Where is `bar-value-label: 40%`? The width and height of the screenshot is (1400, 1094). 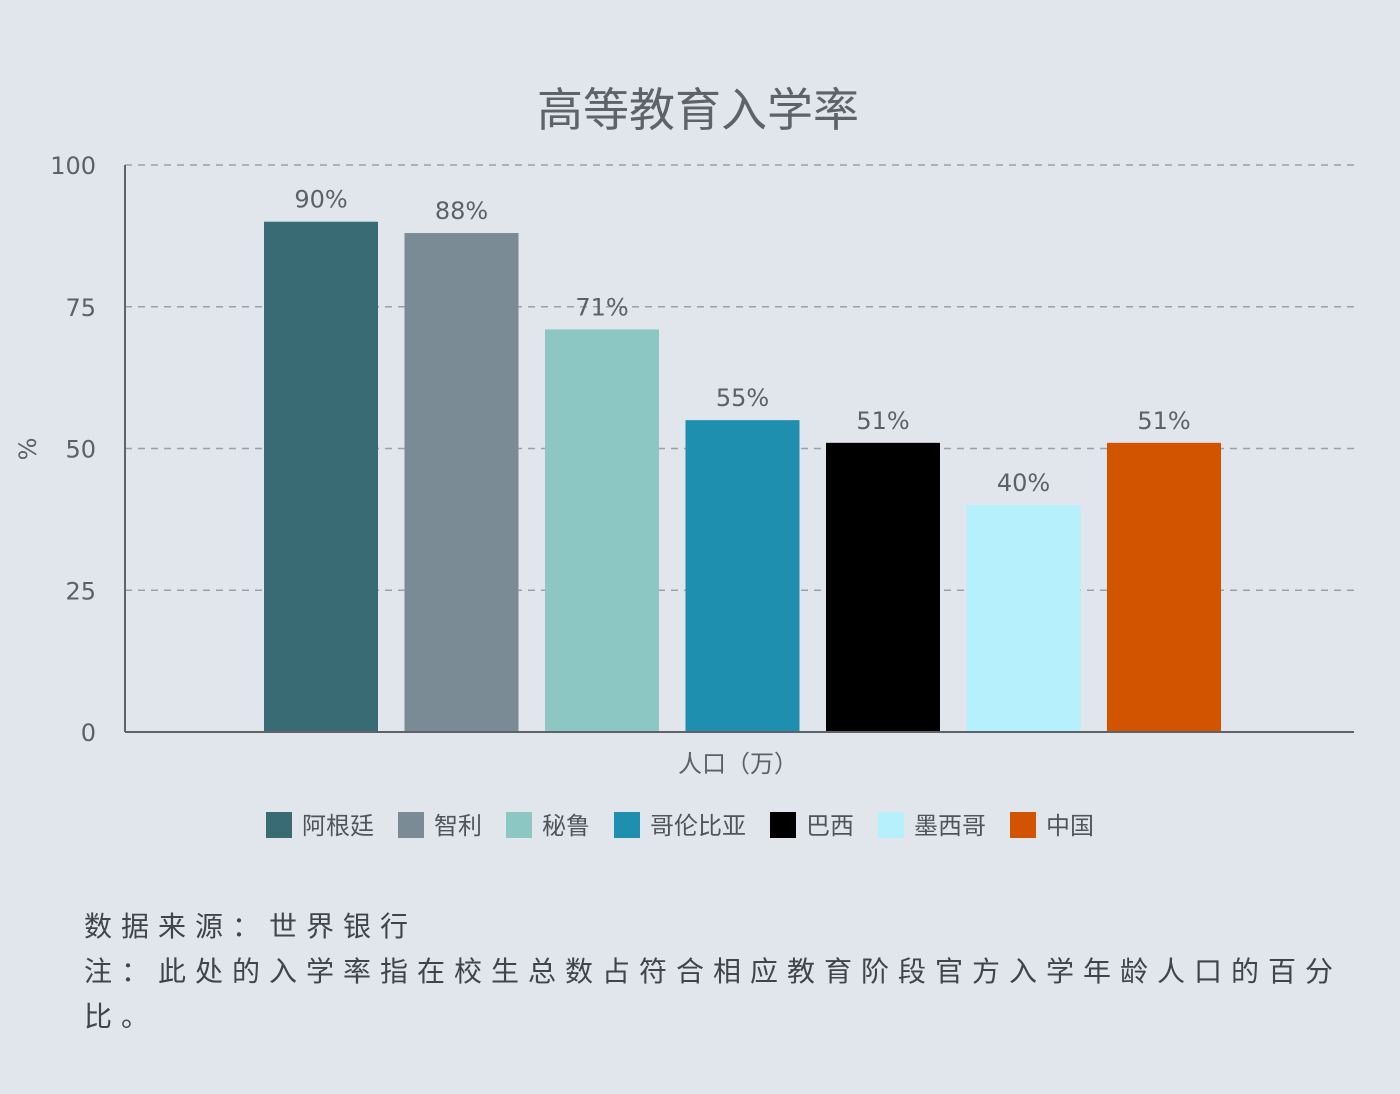 bar-value-label: 40% is located at coordinates (1023, 483).